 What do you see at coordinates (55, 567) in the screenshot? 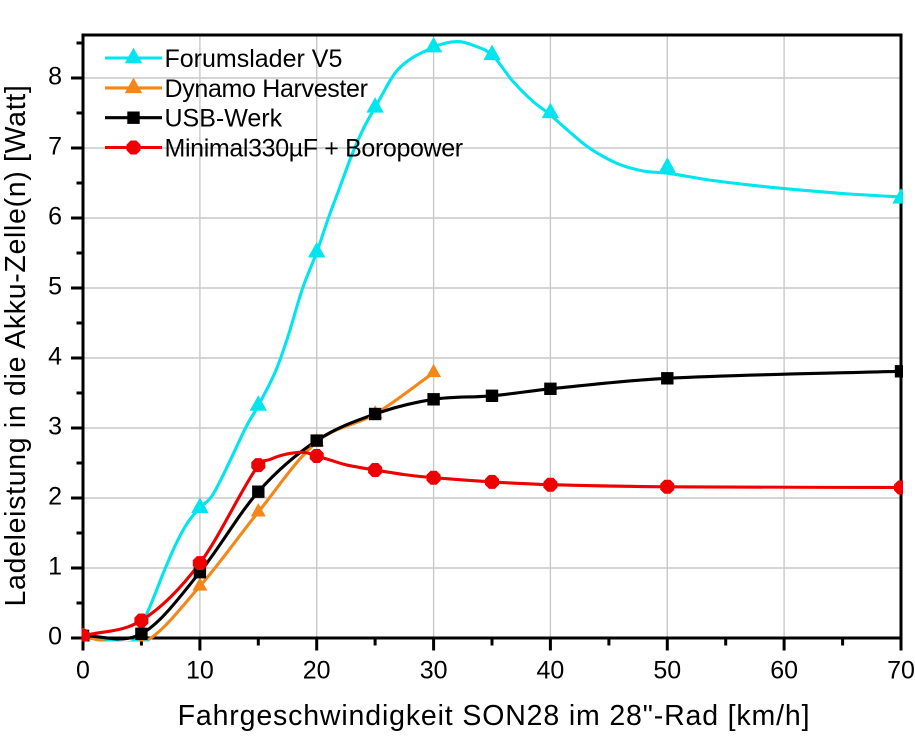
I see `svg-text: 1` at bounding box center [55, 567].